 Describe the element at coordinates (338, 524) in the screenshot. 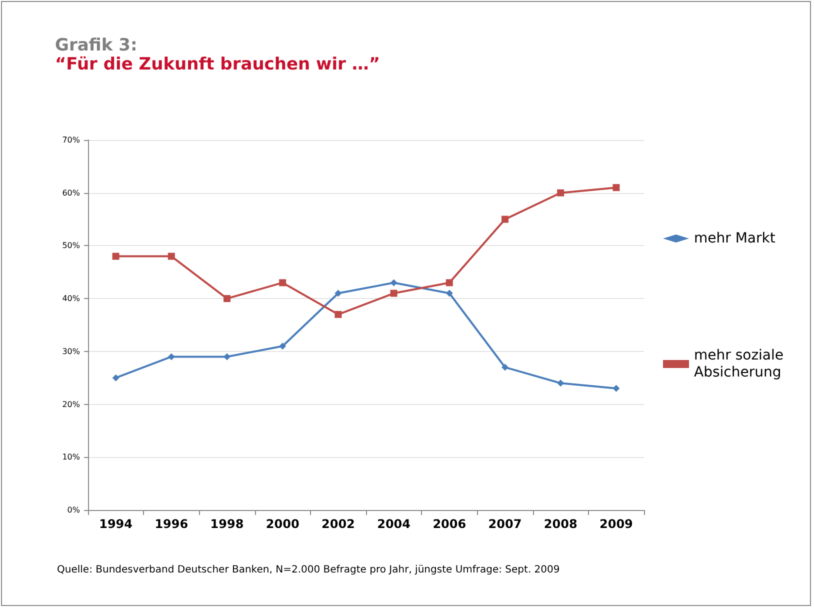

I see `x-tick-label: 2002` at that location.